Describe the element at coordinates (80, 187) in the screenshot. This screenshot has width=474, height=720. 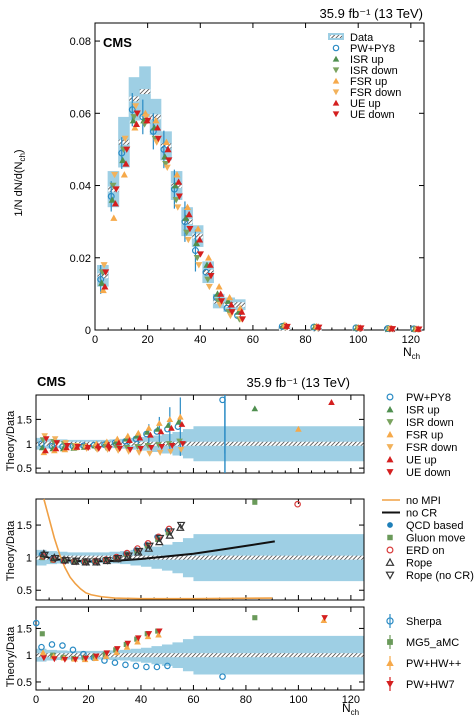
I see `main-ytick-label: 0.04` at that location.